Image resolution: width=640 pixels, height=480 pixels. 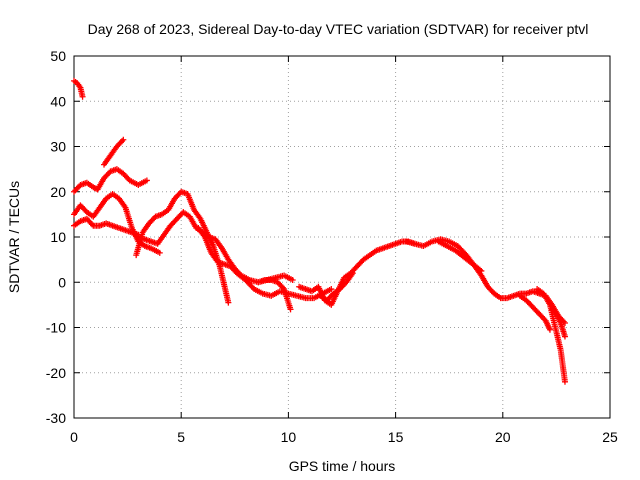 I want to click on y-tick-label: 10, so click(x=58, y=237).